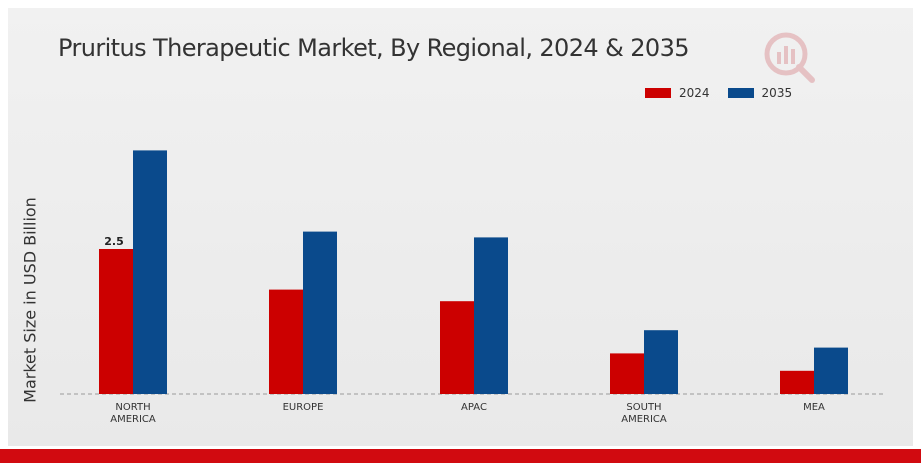  What do you see at coordinates (694, 93) in the screenshot?
I see `legend-label-2024: 2024` at bounding box center [694, 93].